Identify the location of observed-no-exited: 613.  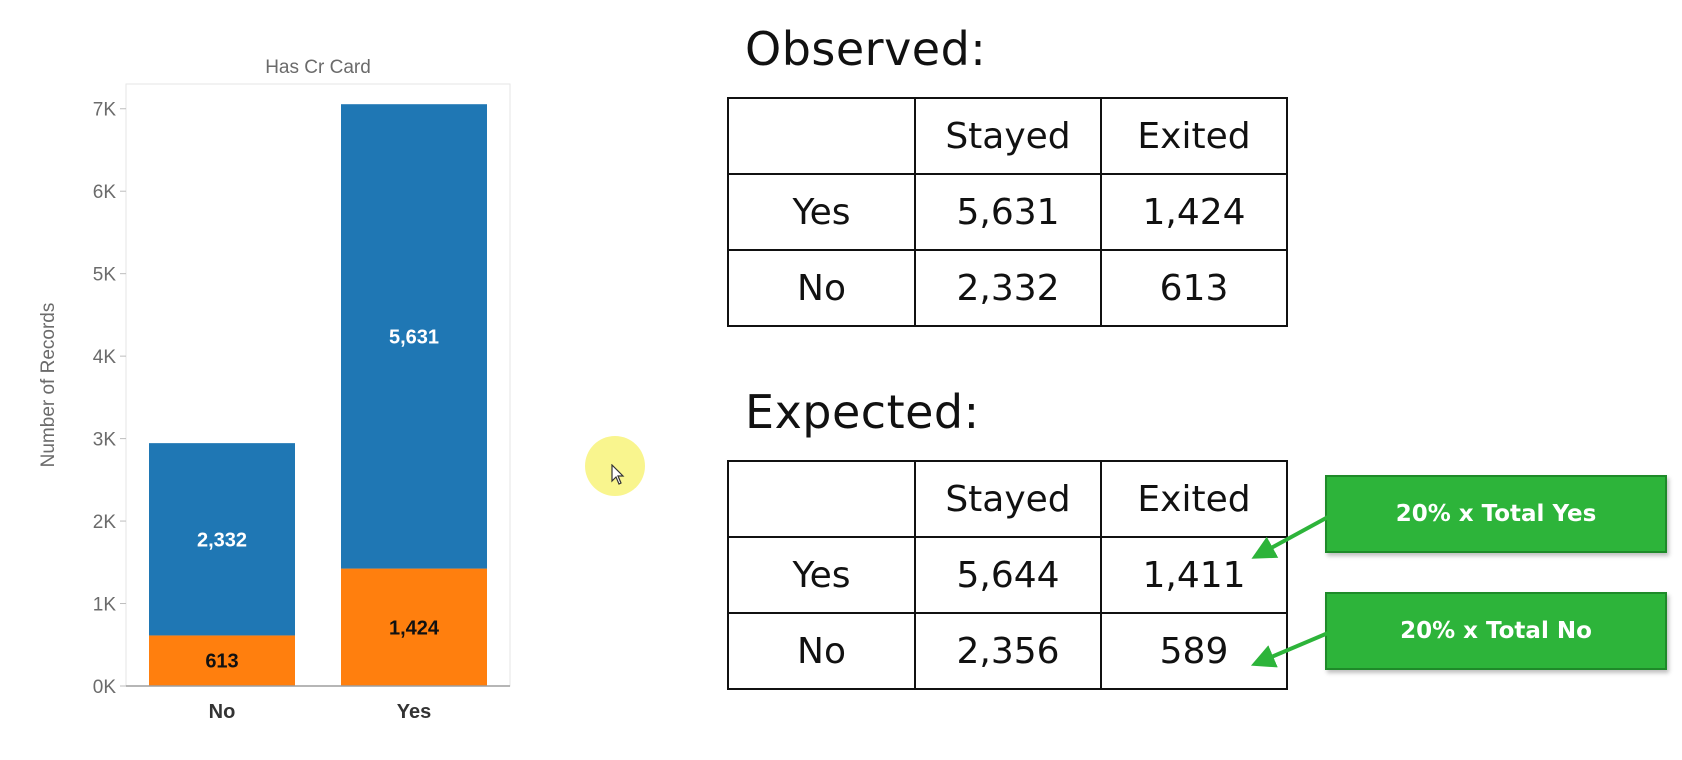
(1194, 288).